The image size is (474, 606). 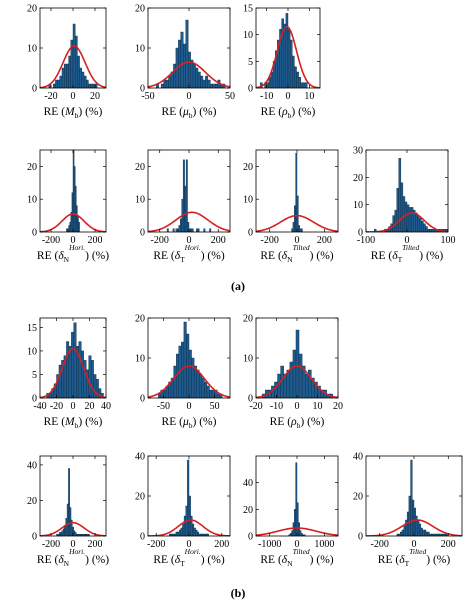 What do you see at coordinates (106, 406) in the screenshot?
I see `x-tick-label: 40` at bounding box center [106, 406].